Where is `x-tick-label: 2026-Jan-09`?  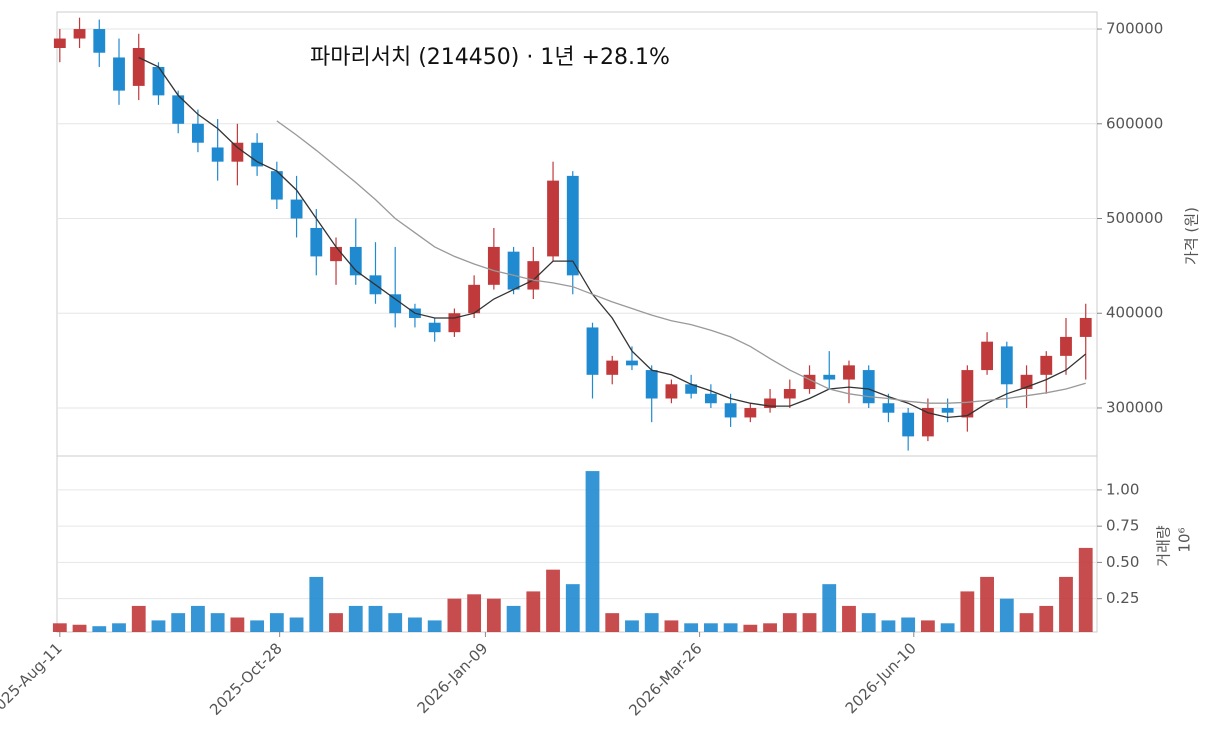 x-tick-label: 2026-Jan-09 is located at coordinates (453, 678).